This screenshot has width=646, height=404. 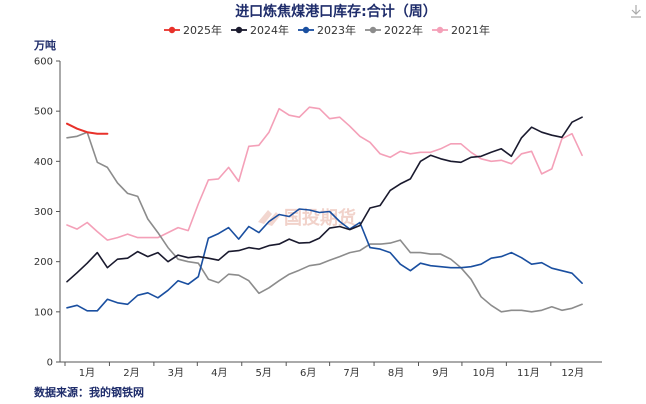 What do you see at coordinates (572, 373) in the screenshot?
I see `x-tick-label: 12月` at bounding box center [572, 373].